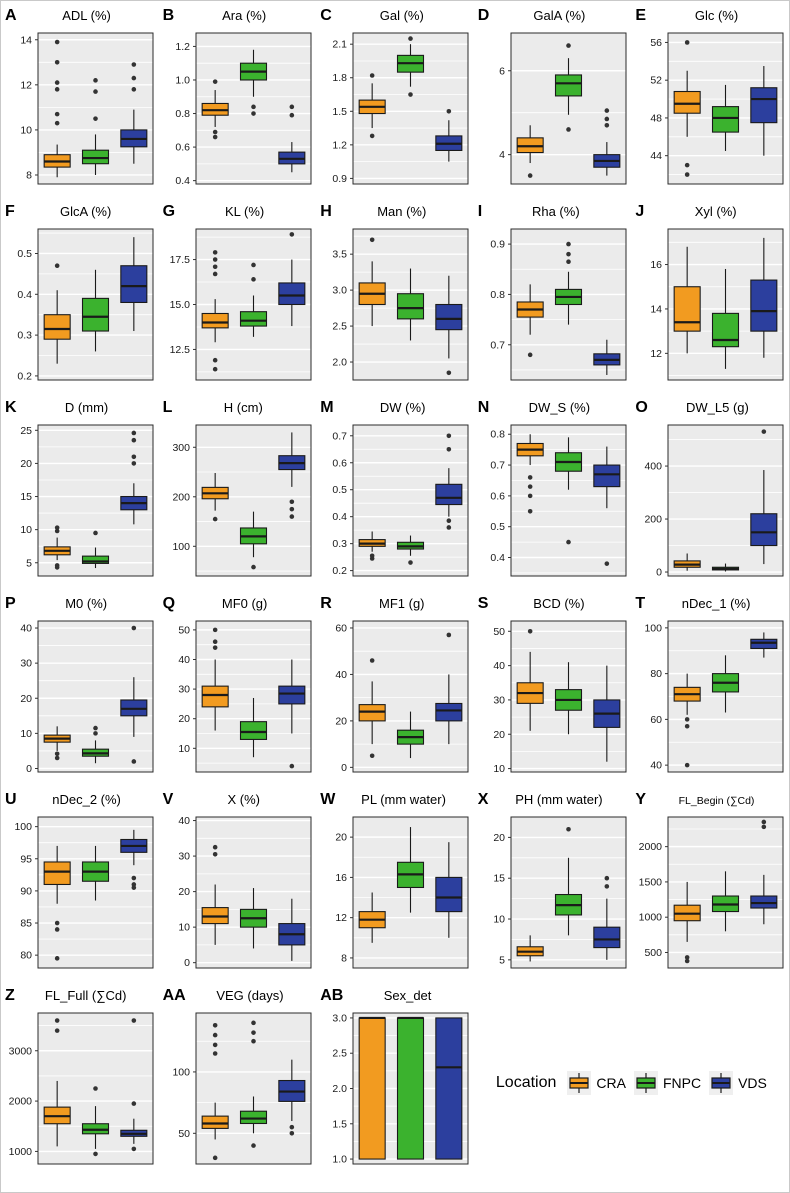  I want to click on panel-title-S: BCD (%), so click(559, 603).